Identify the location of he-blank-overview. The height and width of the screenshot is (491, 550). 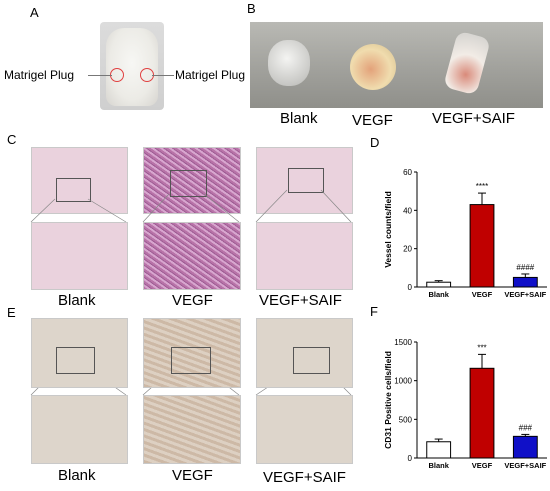
(79, 180).